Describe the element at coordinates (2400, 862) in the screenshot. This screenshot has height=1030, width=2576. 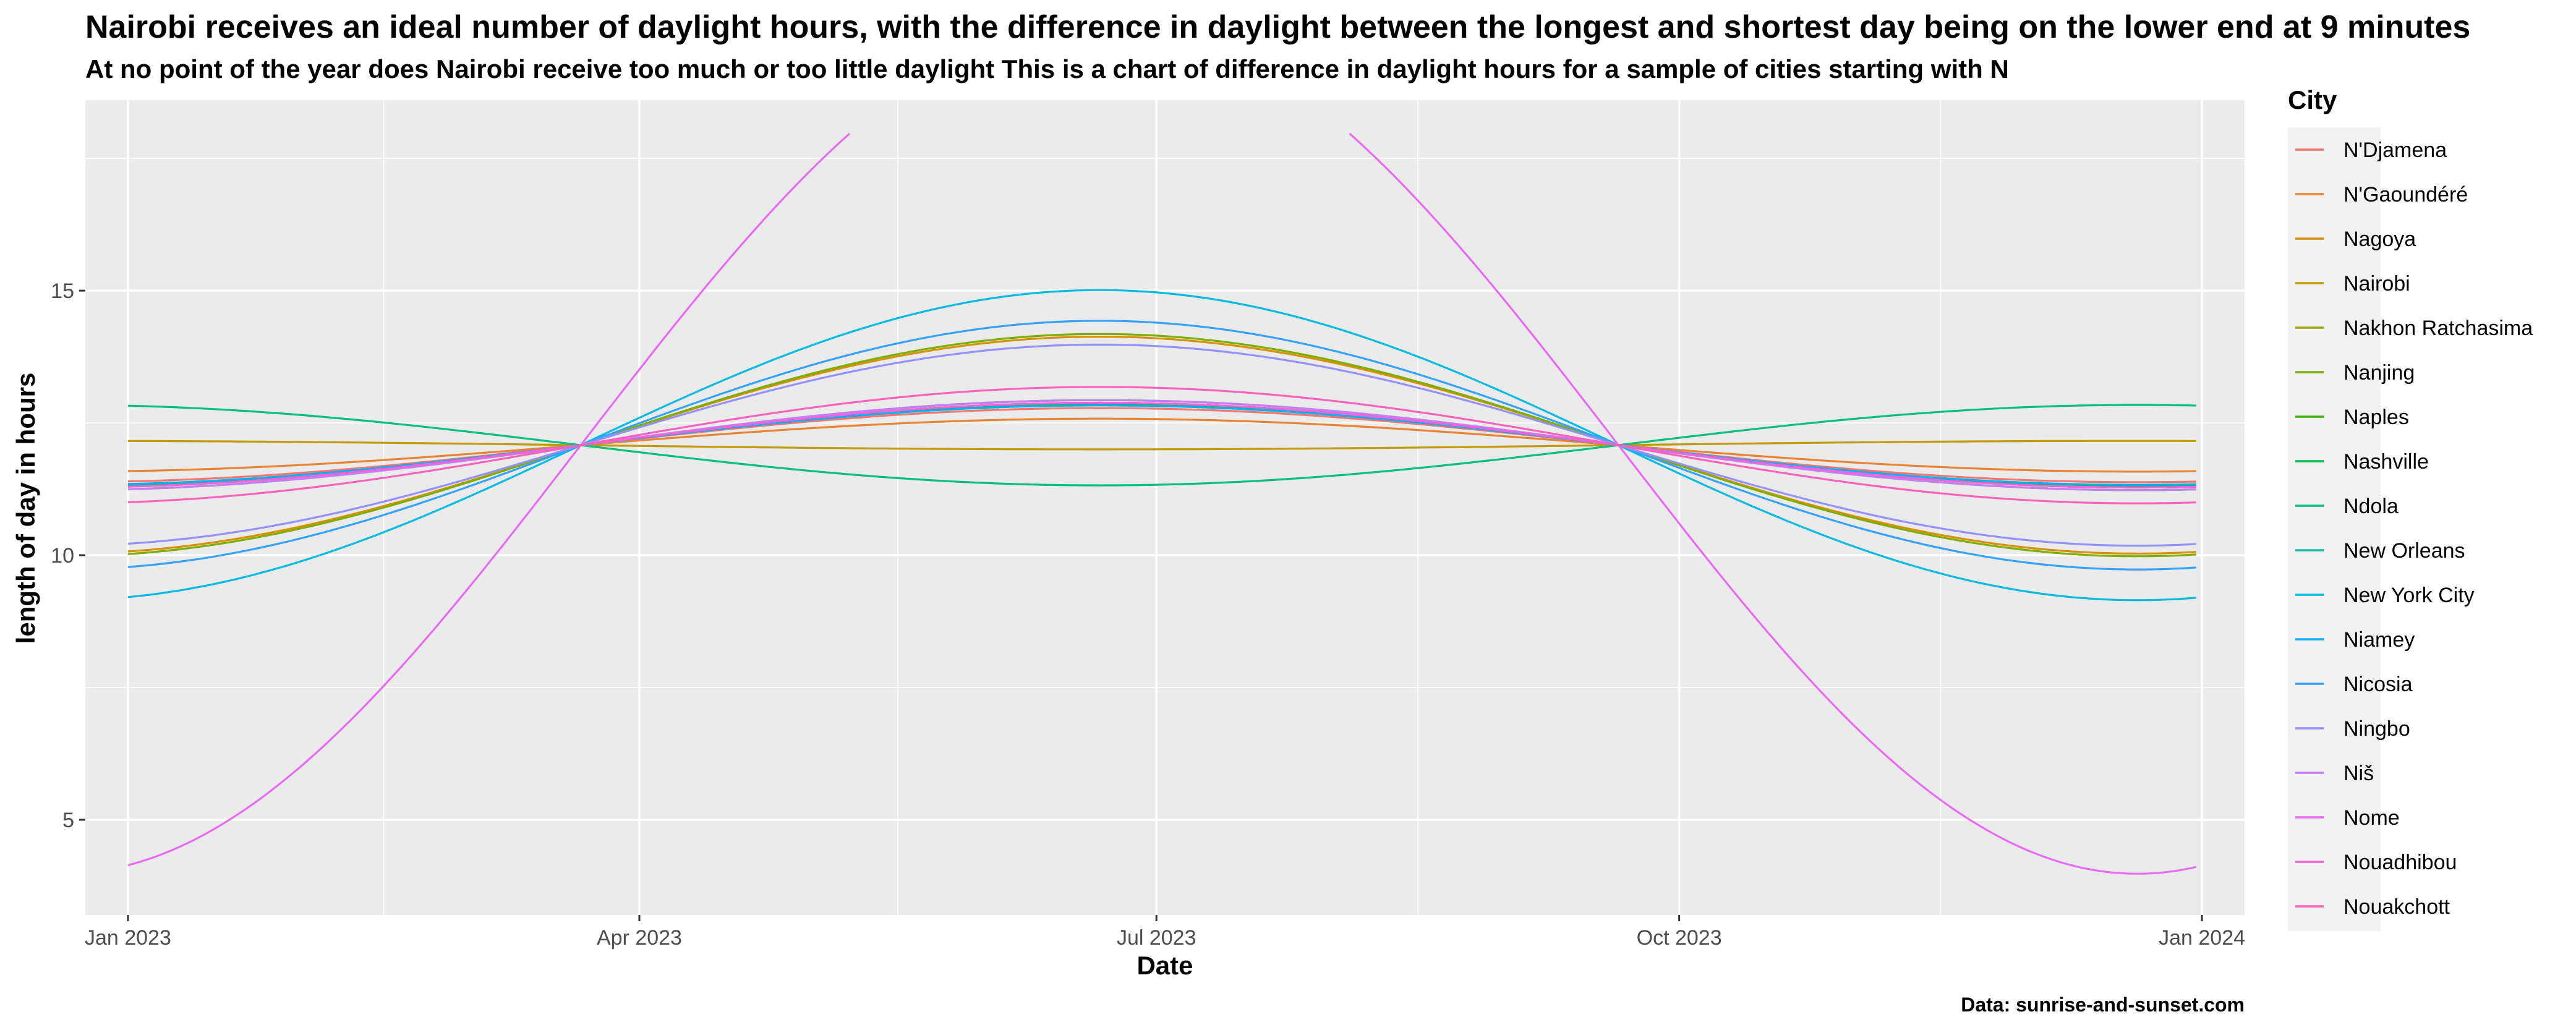
I see `legend-label: Nouadhibou` at that location.